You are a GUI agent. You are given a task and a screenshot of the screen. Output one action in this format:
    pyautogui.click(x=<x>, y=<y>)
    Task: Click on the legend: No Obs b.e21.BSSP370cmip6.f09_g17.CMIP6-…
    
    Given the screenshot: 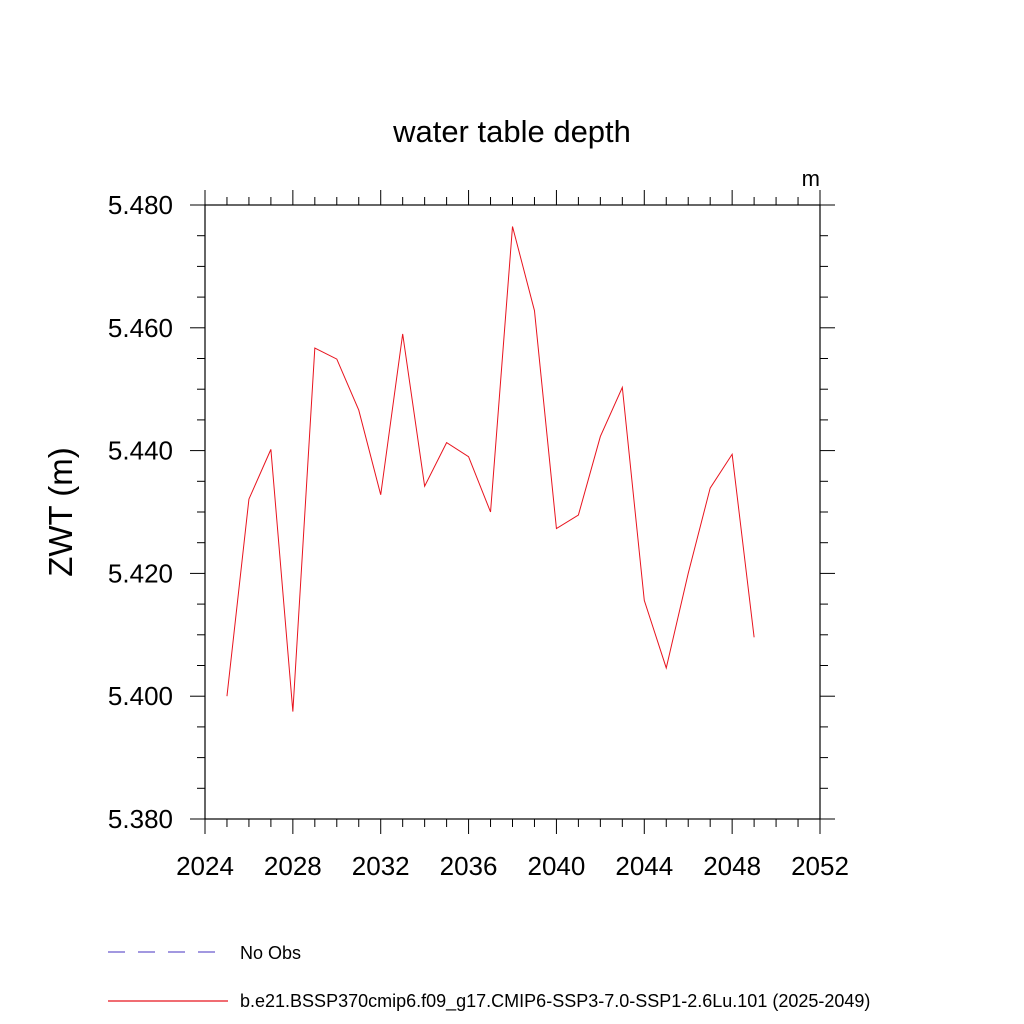 What is the action you would take?
    pyautogui.click(x=489, y=977)
    